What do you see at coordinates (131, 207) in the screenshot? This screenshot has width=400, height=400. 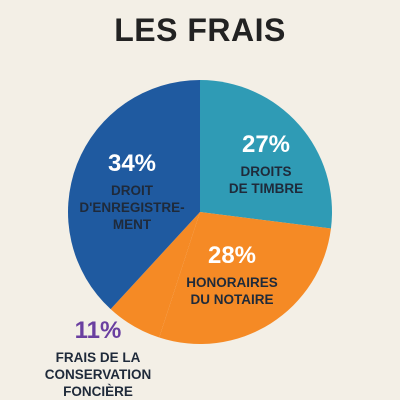 I see `slice-label-droit-enregistrement: D'ENREGISTRE-` at bounding box center [131, 207].